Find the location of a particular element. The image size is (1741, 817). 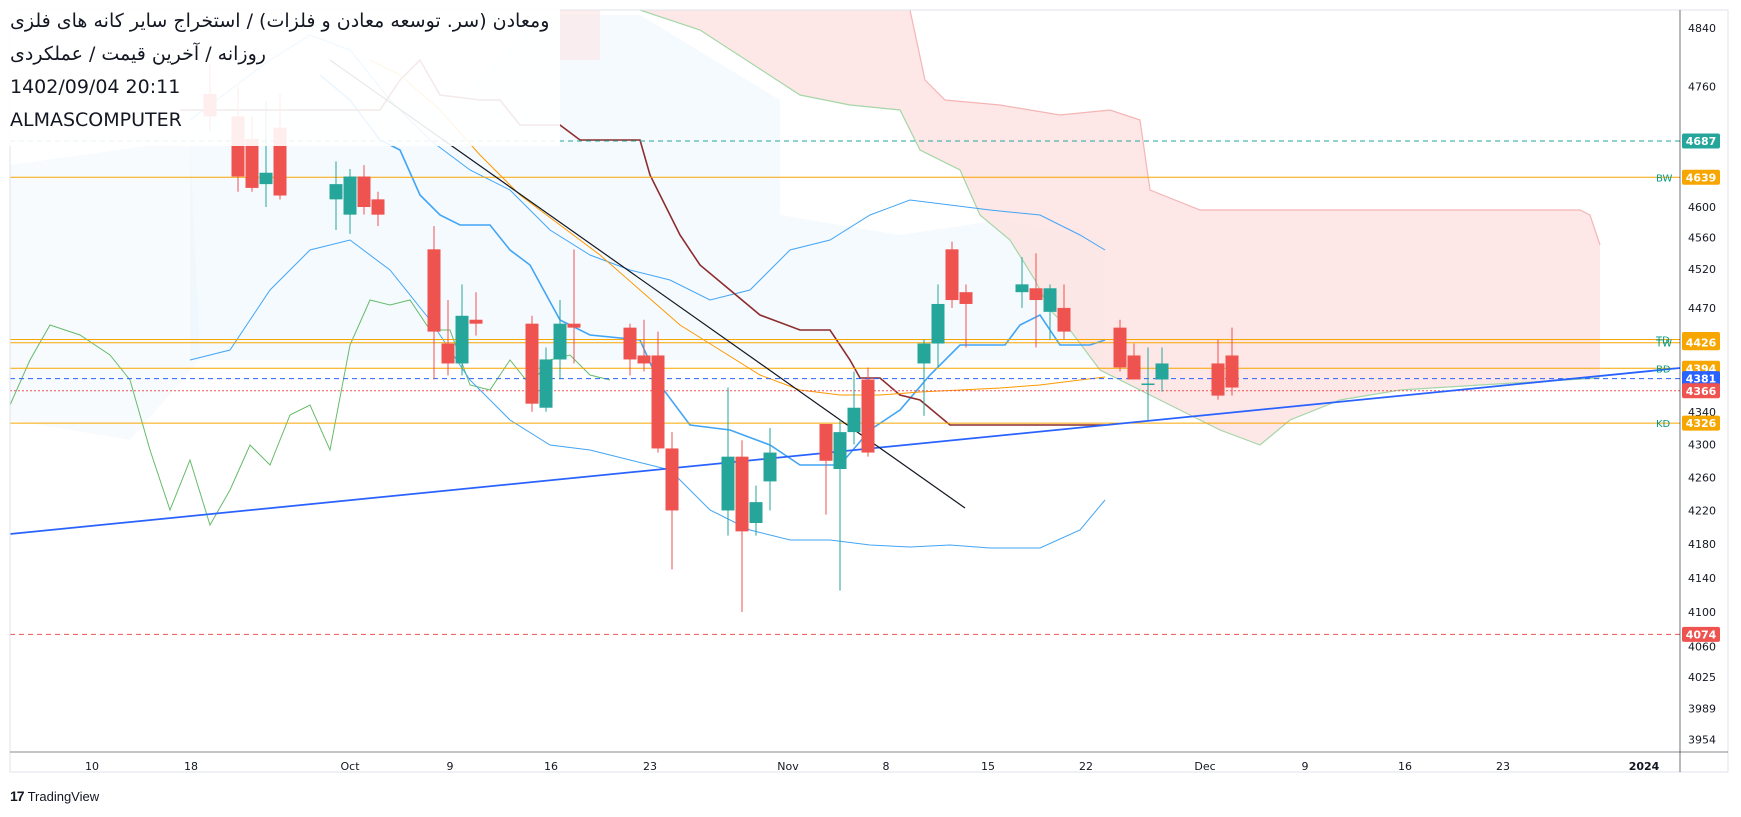

tradingview-logo: 17 TradingView is located at coordinates (54, 796).